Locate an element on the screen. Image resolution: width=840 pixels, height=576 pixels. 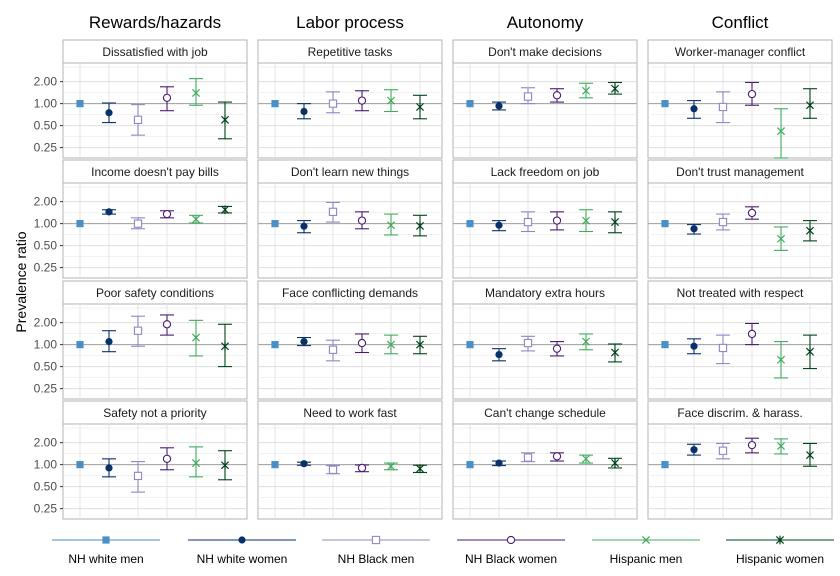
panel-title: Don't trust management is located at coordinates (740, 172).